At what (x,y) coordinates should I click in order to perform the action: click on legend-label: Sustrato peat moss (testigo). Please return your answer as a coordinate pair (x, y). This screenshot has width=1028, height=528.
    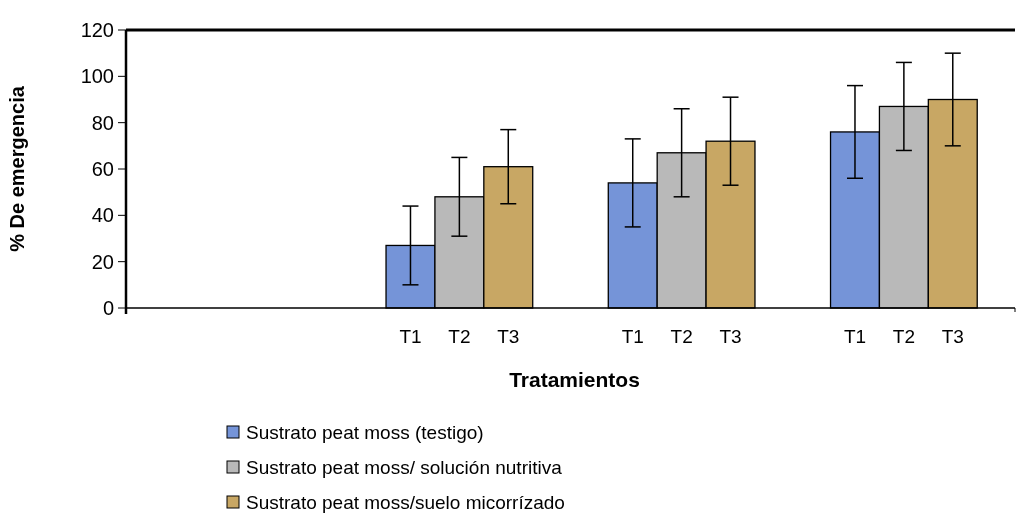
    Looking at the image, I should click on (365, 432).